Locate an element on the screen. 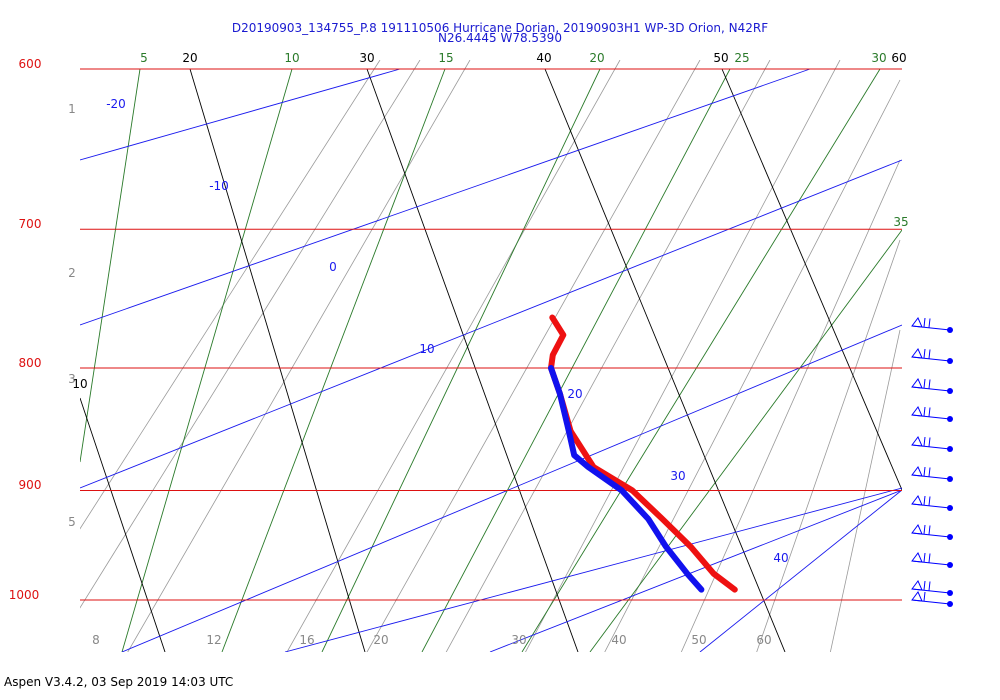 The height and width of the screenshot is (700, 1000). isotherm-label: 30 is located at coordinates (677, 476).